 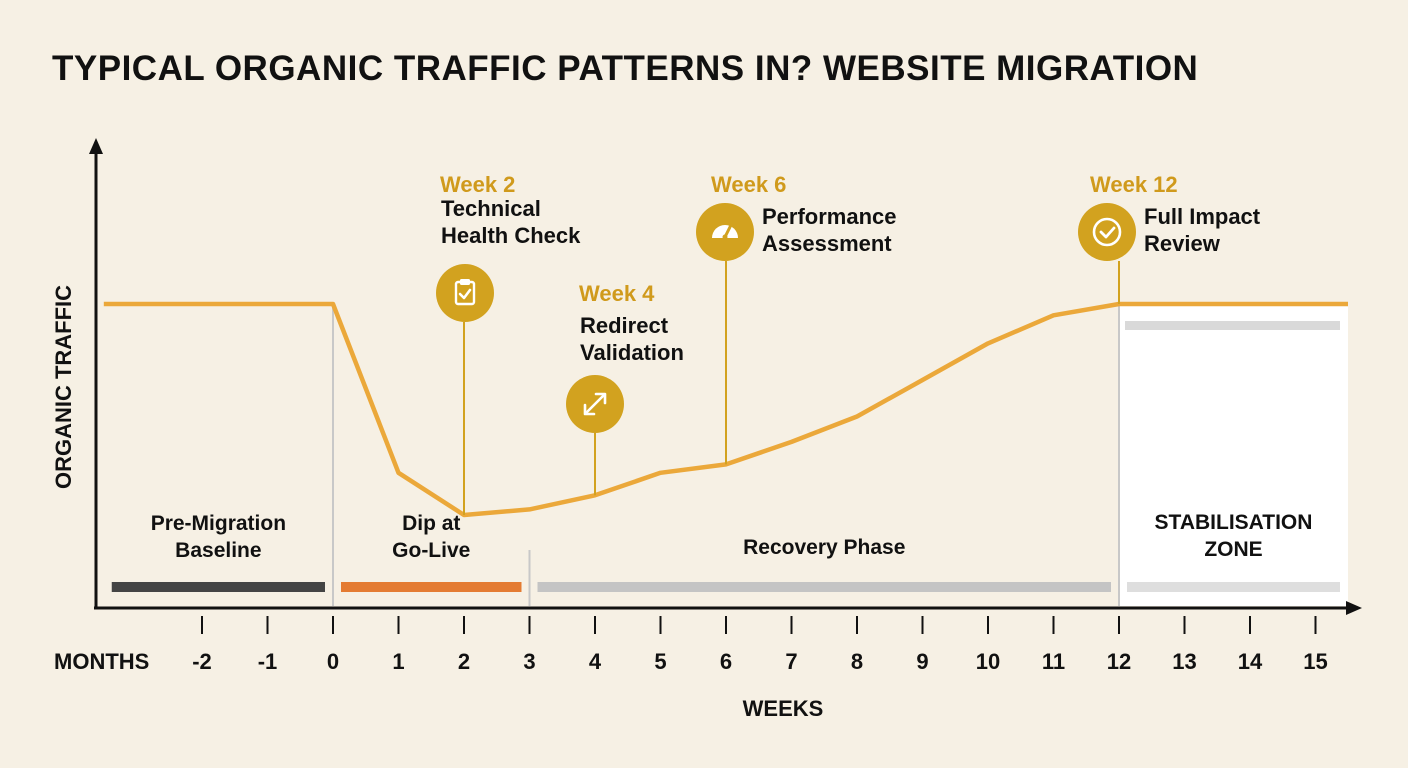 What do you see at coordinates (857, 661) in the screenshot?
I see `x-tick-label: 8` at bounding box center [857, 661].